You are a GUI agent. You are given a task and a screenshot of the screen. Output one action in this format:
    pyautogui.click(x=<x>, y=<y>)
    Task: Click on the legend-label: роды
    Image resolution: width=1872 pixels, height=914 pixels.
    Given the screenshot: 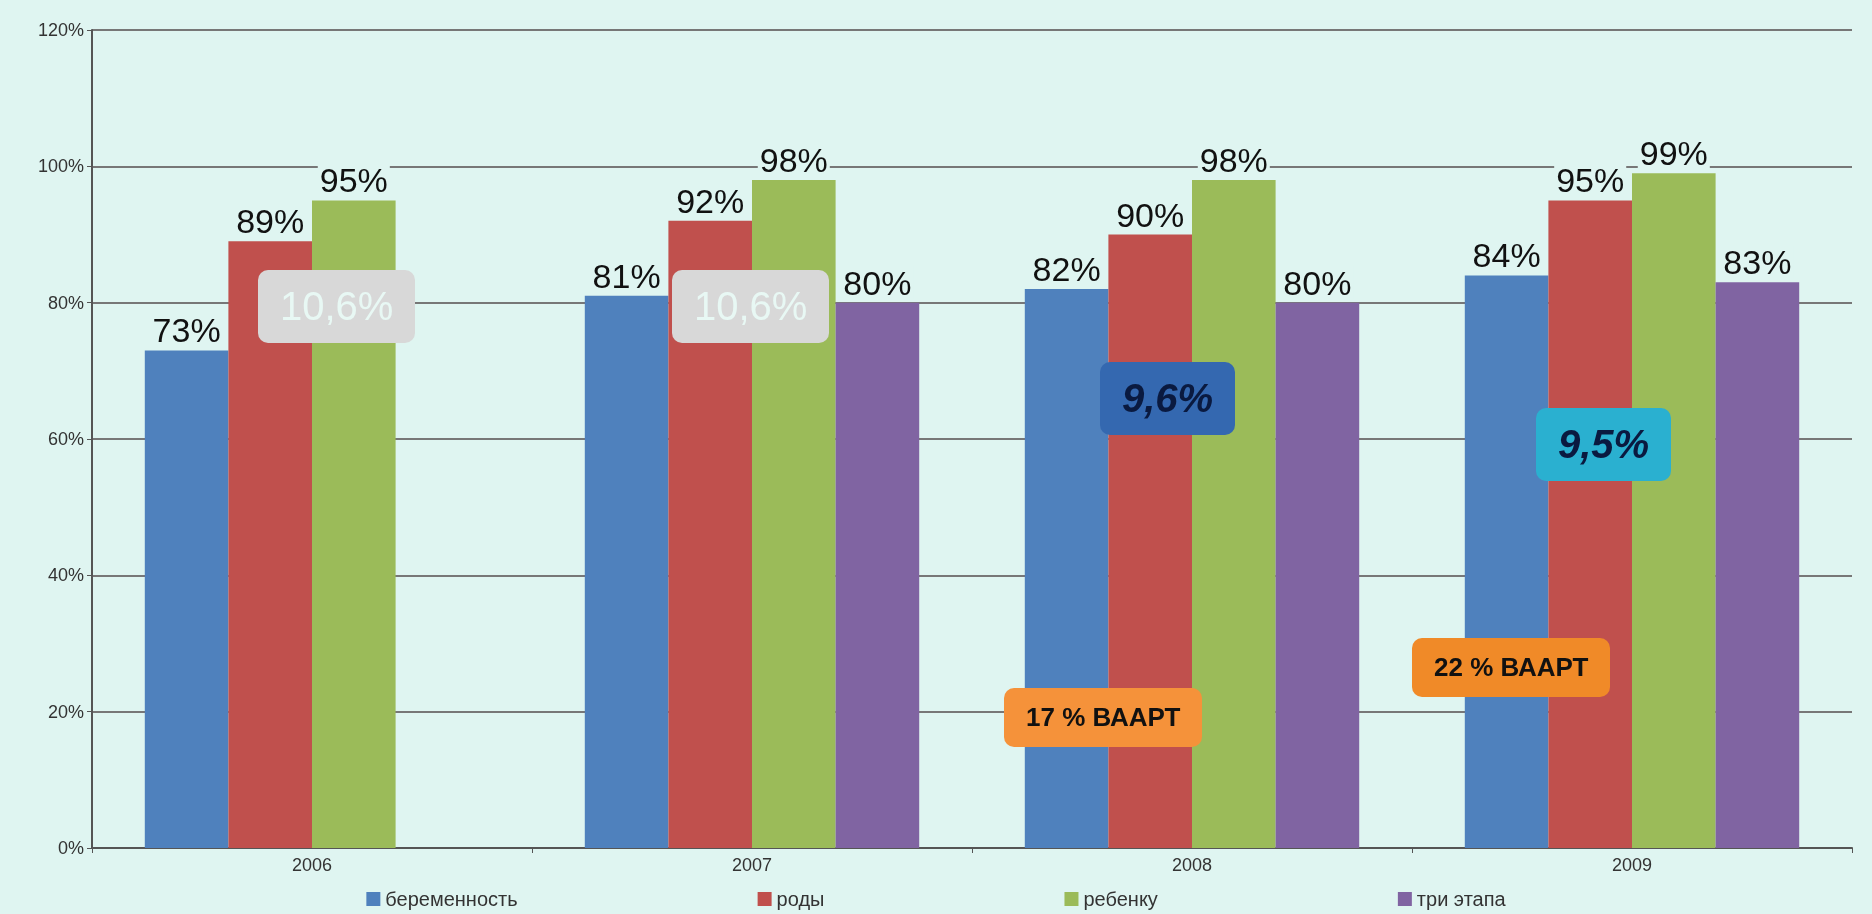 What is the action you would take?
    pyautogui.click(x=800, y=899)
    